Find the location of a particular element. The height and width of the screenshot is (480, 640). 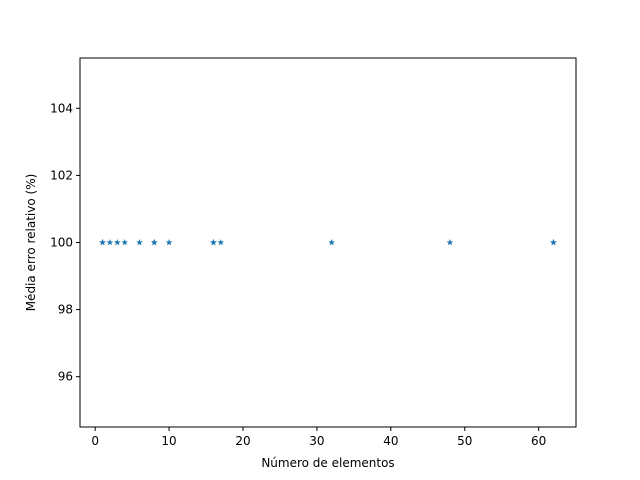

y-tick-label: 96 is located at coordinates (65, 377).